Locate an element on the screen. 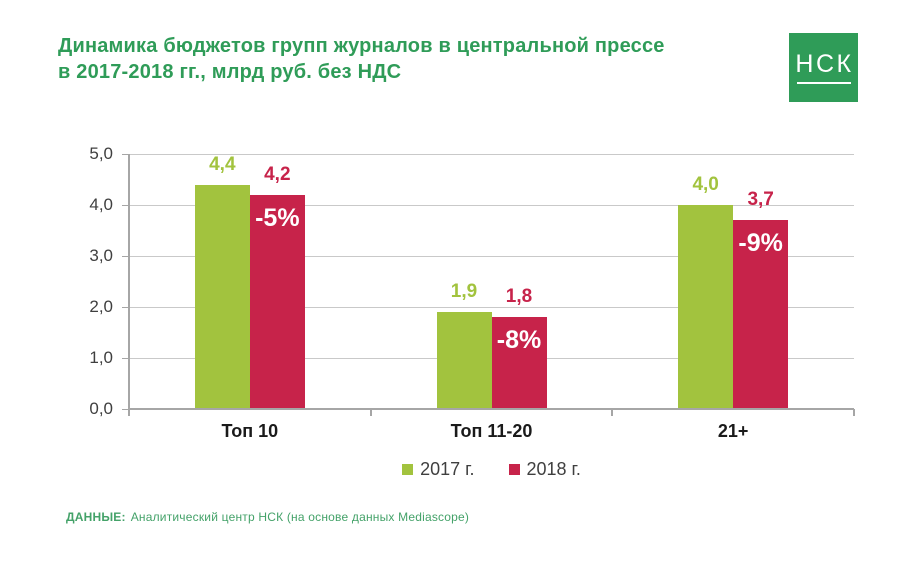  bar-value-label-2018-21+: 3,7 is located at coordinates (760, 200).